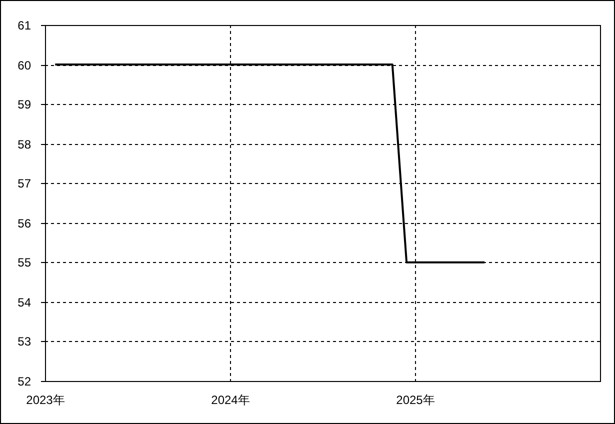  What do you see at coordinates (25, 105) in the screenshot?
I see `y-tick-label: 59` at bounding box center [25, 105].